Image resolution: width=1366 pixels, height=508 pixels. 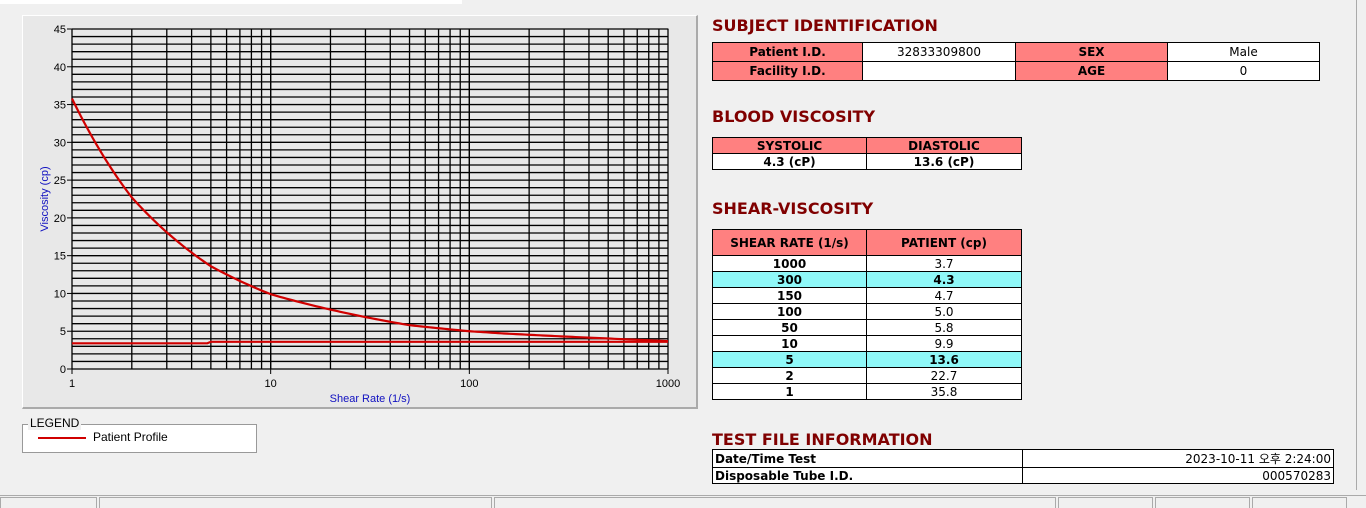 I want to click on shear-row: 150 4.7, so click(x=867, y=295).